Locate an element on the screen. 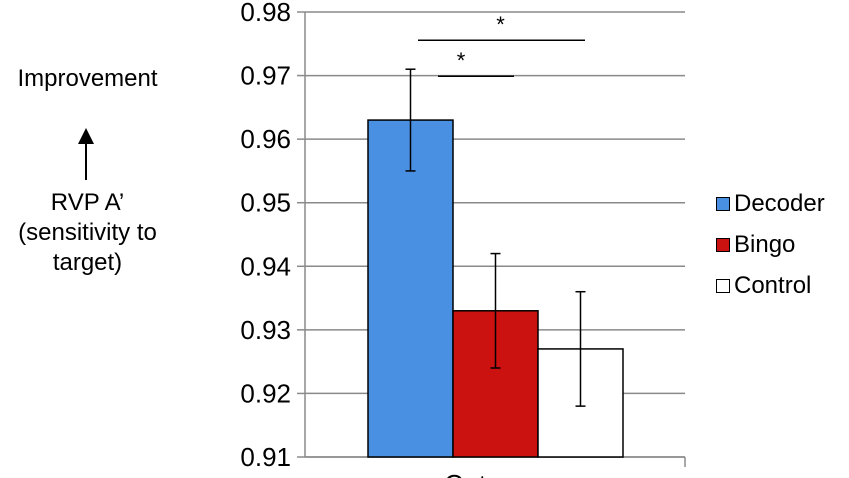  x-category-label: Outcome is located at coordinates (497, 473).